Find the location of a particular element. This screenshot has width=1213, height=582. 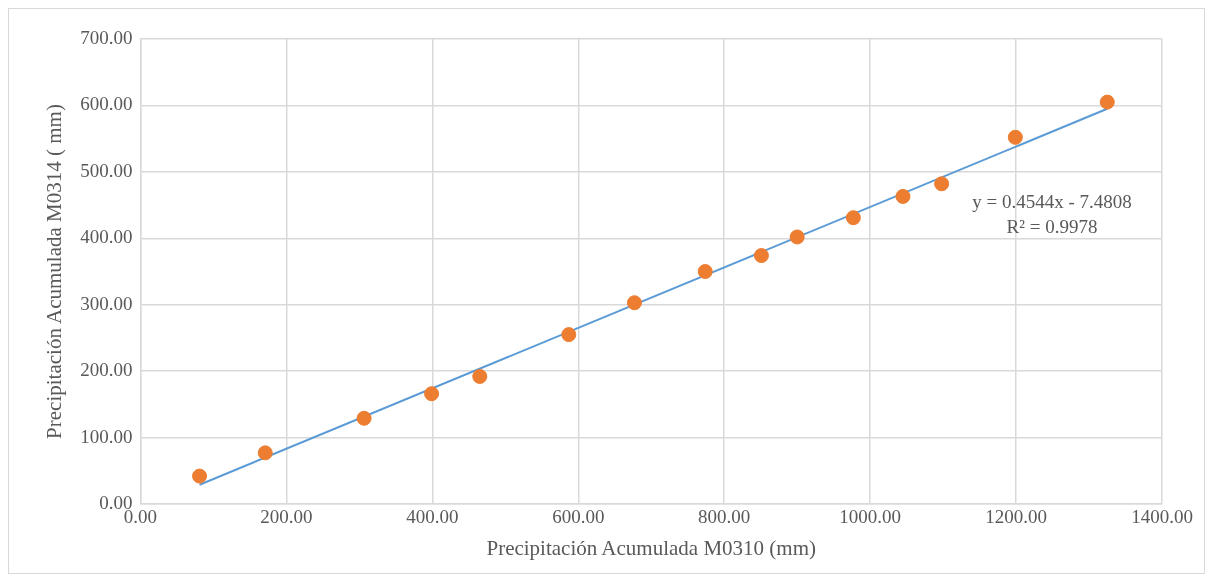

x-tick-label: 600.00 is located at coordinates (578, 517).